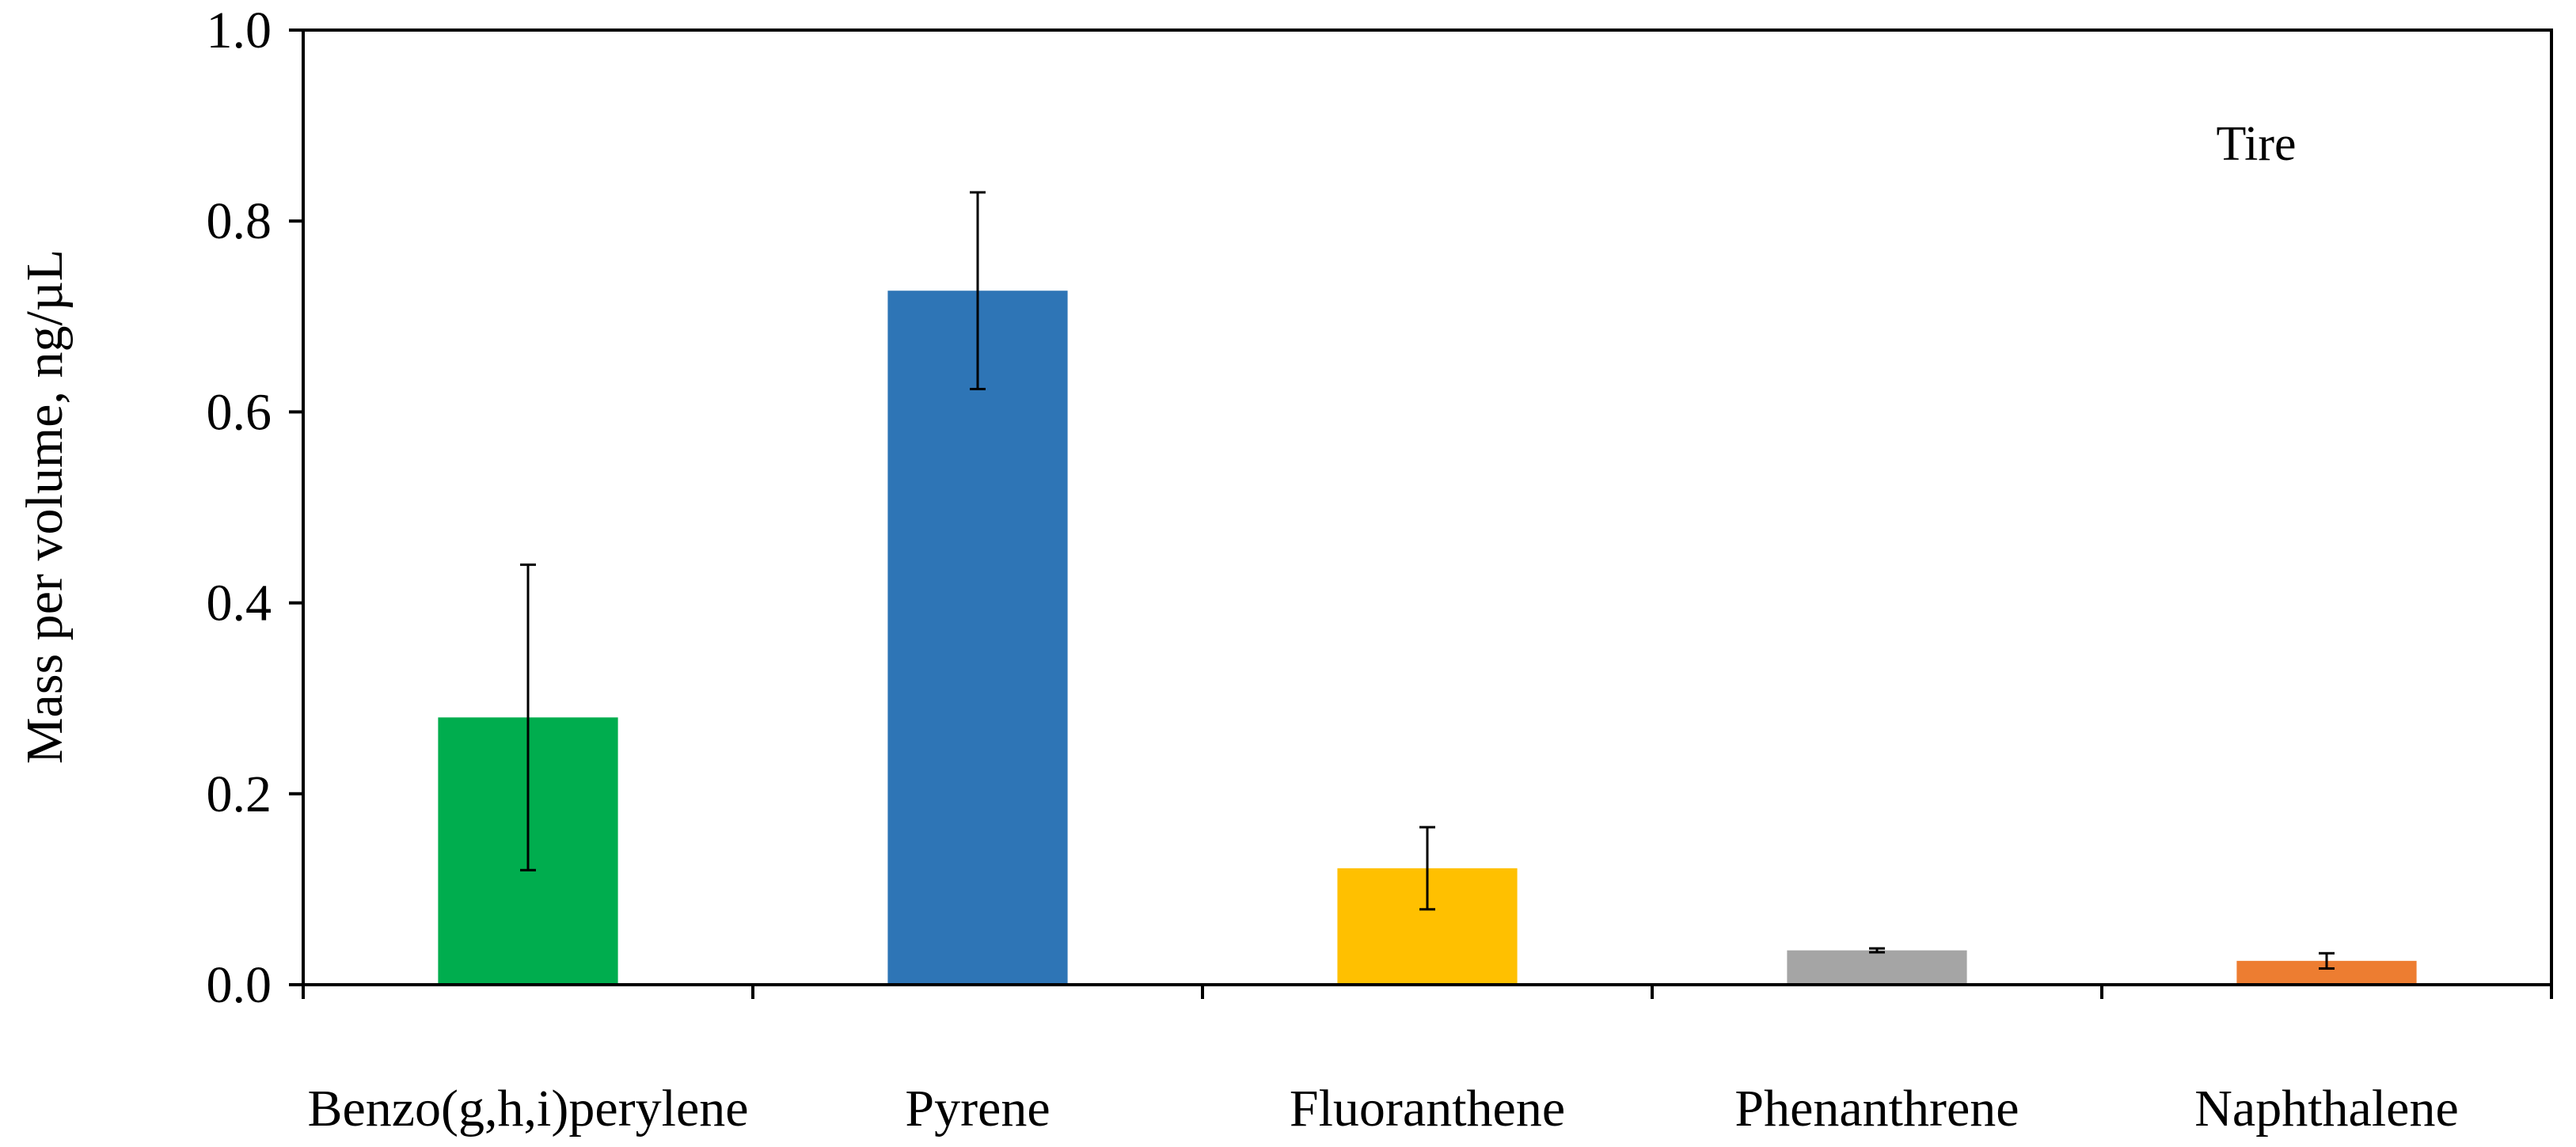  What do you see at coordinates (2256, 144) in the screenshot?
I see `chart-annotation: Tire` at bounding box center [2256, 144].